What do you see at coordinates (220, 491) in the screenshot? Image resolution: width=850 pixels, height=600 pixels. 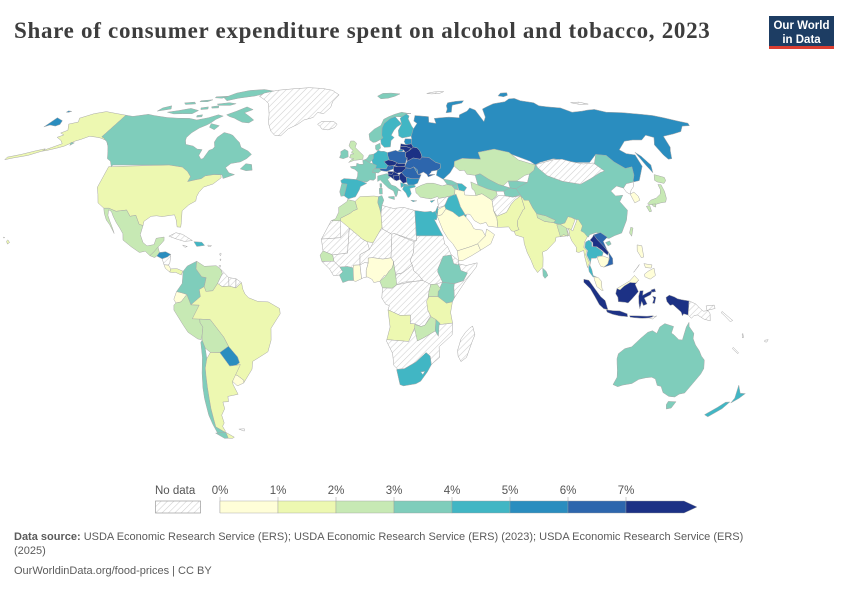 I see `svg-text: 0%` at bounding box center [220, 491].